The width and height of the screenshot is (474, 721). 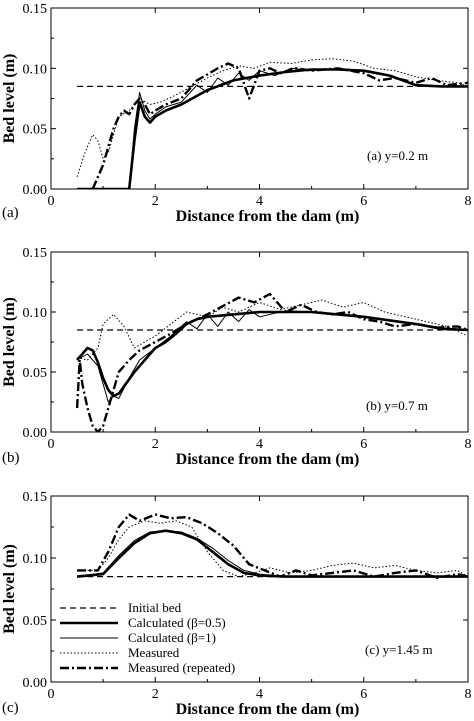 I want to click on panel-letter: (c), so click(x=10, y=708).